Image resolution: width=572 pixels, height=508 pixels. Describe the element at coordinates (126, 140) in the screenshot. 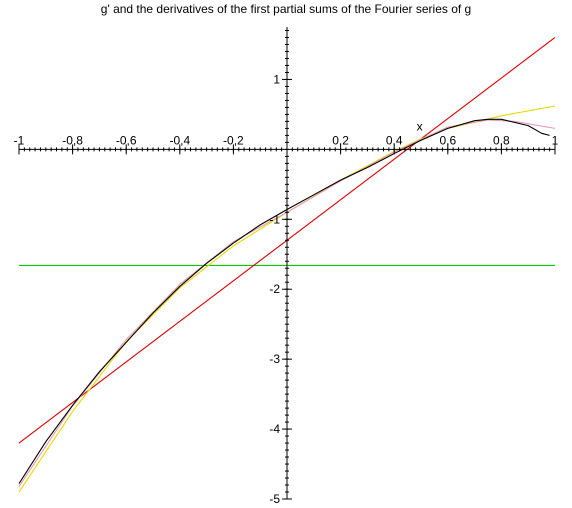

I see `x-tick-label: -0,6` at that location.